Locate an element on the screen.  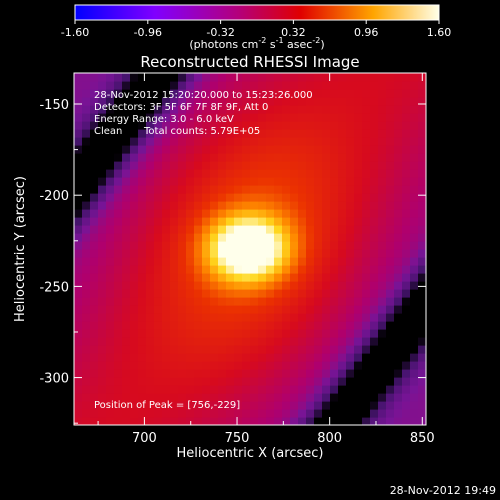
colorbar-label: (photons cm-2 s-1 asec-2) is located at coordinates (256, 43).